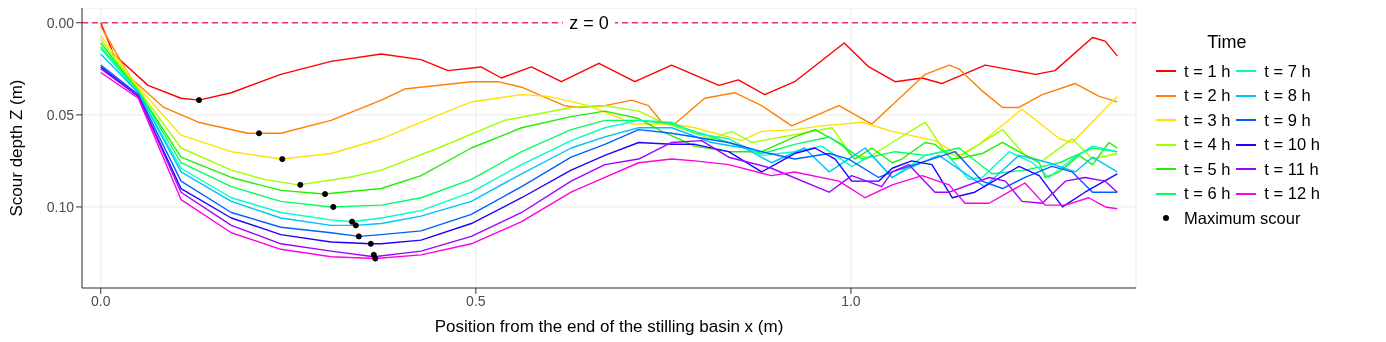  I want to click on legend-label: t = 11 h, so click(1291, 169).